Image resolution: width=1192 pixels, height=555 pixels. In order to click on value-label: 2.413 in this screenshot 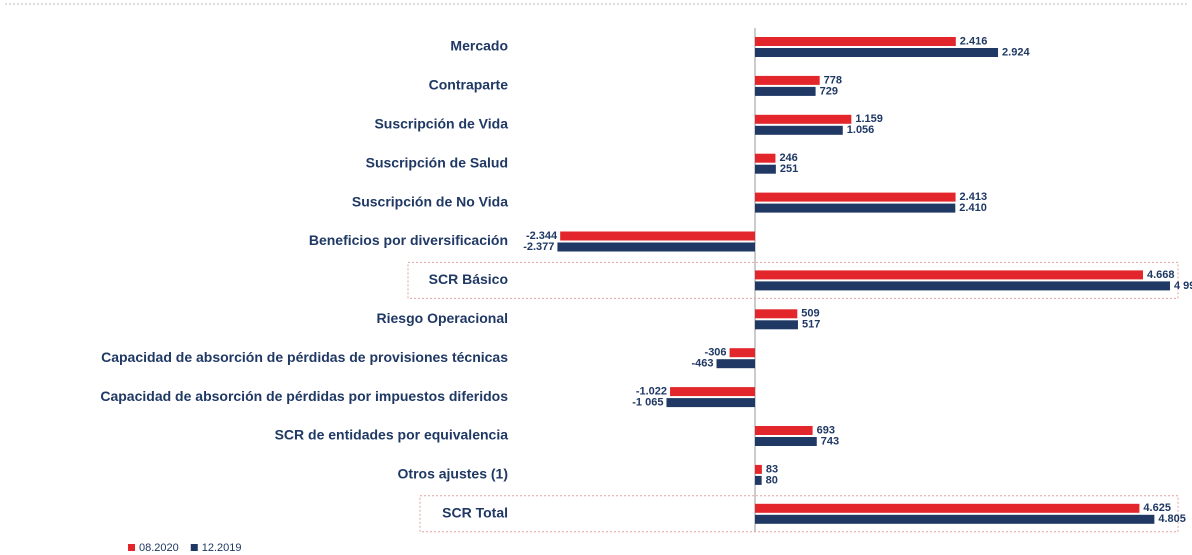, I will do `click(974, 197)`.